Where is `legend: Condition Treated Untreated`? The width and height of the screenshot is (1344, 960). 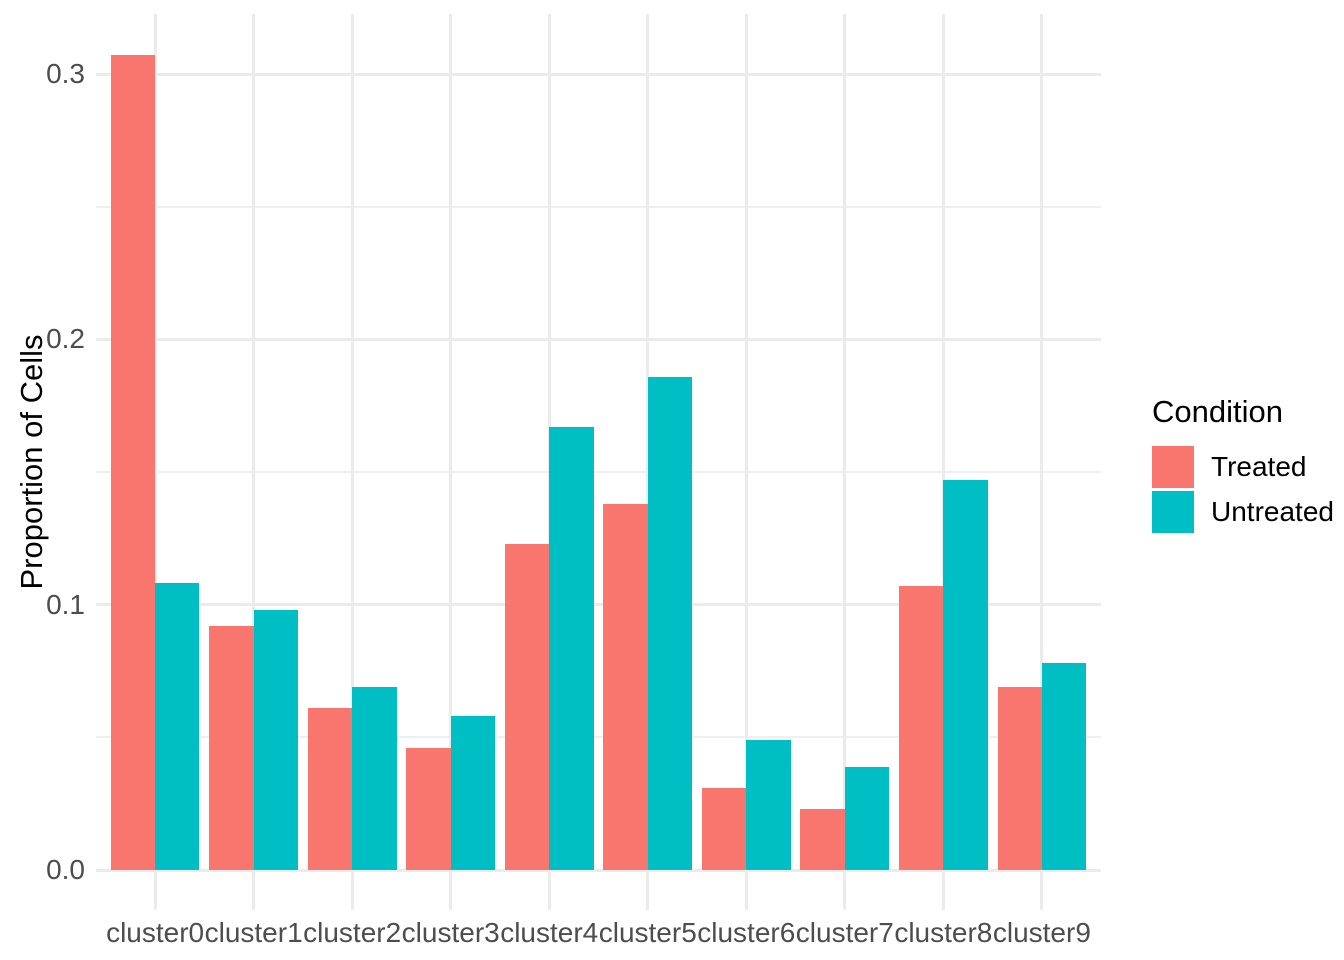
legend: Condition Treated Untreated is located at coordinates (1243, 464).